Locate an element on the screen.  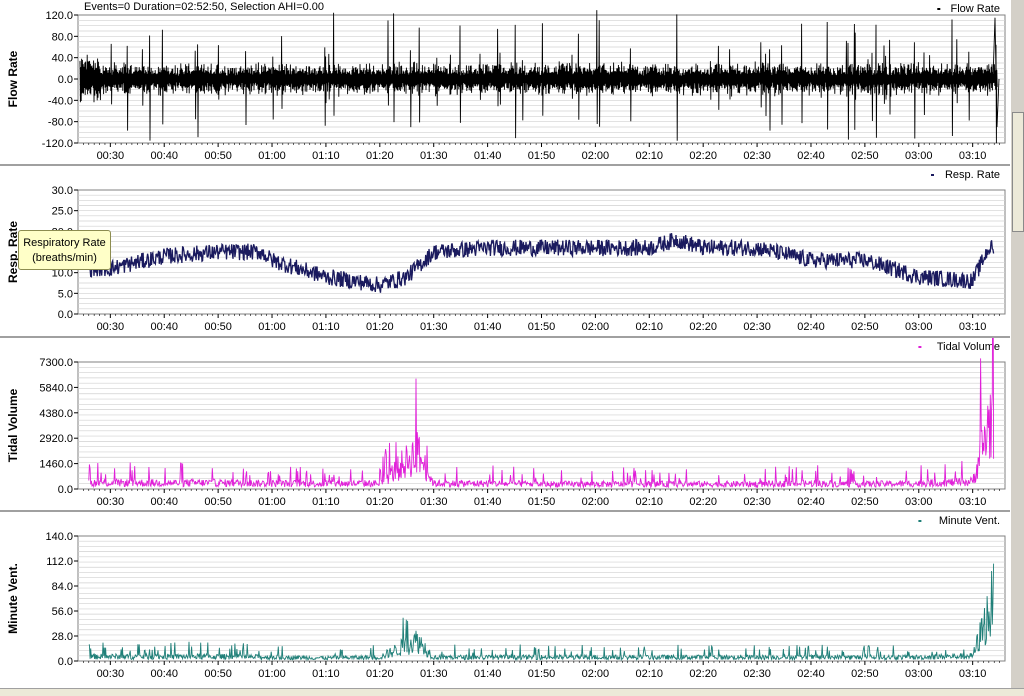
vertical-scrollbar is located at coordinates (1017, 344).